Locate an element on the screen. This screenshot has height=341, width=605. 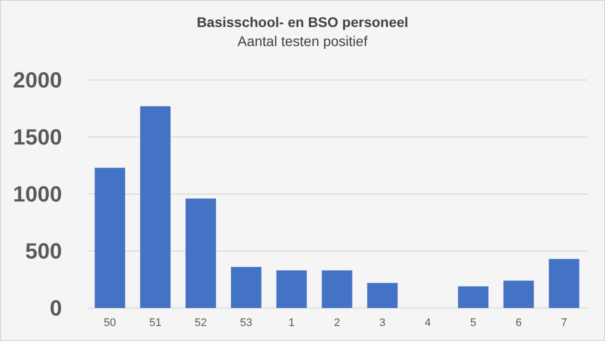
x-tick-label: 53 is located at coordinates (246, 323).